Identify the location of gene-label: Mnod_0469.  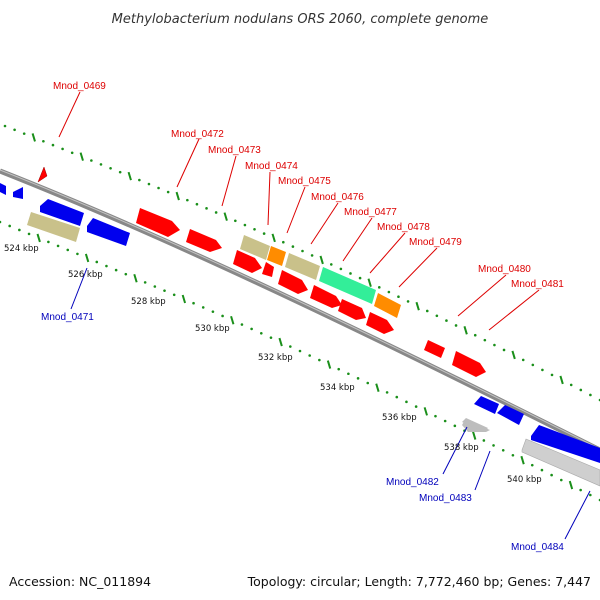
(79, 86).